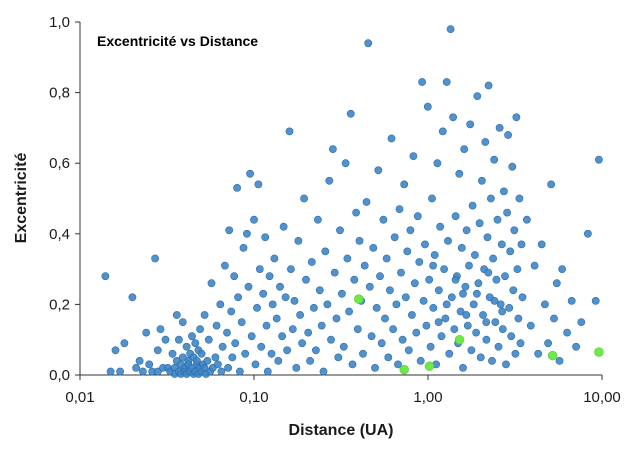 The image size is (628, 452). What do you see at coordinates (253, 397) in the screenshot?
I see `x-tick-label: 0,10` at bounding box center [253, 397].